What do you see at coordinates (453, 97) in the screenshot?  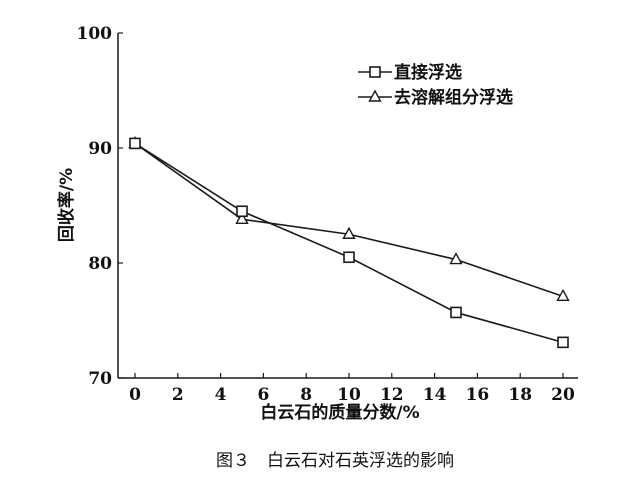 I see `legend-label: 去溶解组分浮选` at bounding box center [453, 97].